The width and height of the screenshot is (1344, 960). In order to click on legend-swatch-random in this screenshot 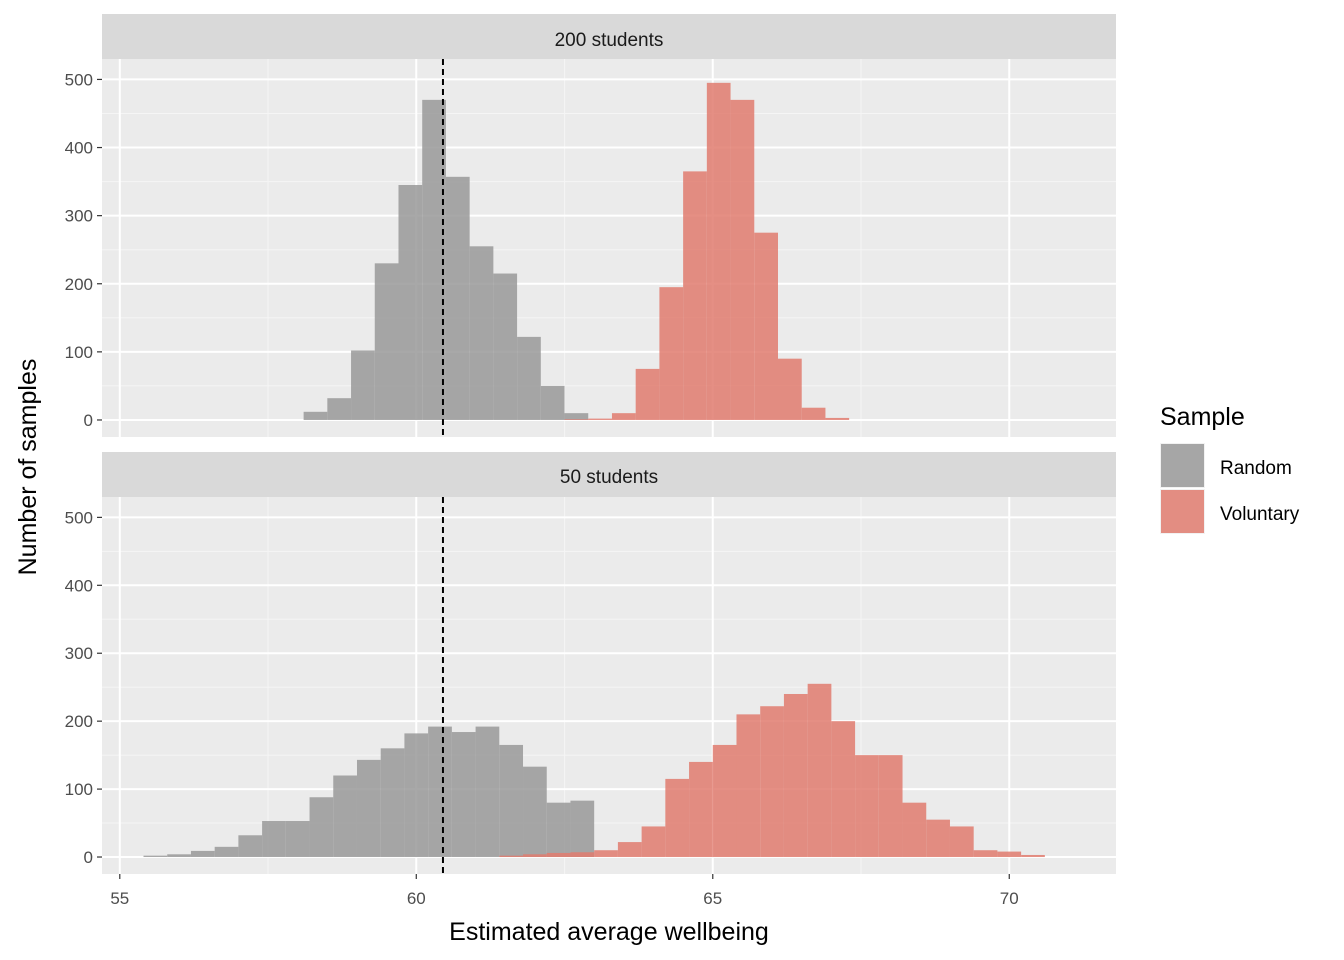, I will do `click(1182, 465)`.